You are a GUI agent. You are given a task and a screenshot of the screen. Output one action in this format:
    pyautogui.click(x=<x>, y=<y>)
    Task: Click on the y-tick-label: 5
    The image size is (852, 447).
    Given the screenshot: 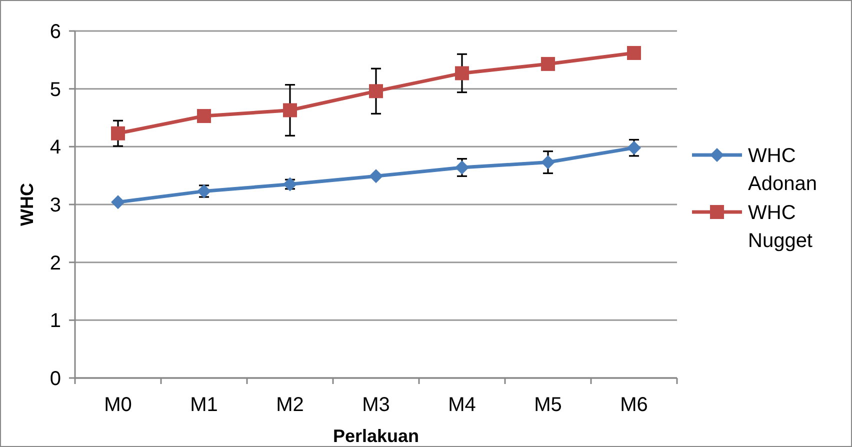 What is the action you would take?
    pyautogui.click(x=55, y=89)
    